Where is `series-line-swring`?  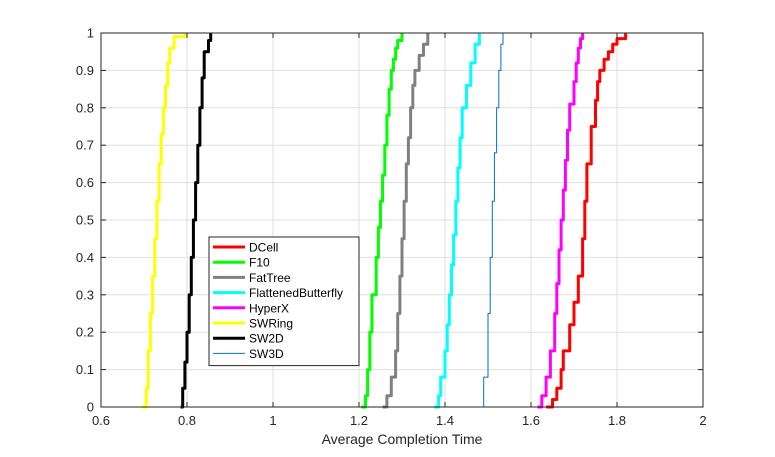
series-line-swring is located at coordinates (164, 221).